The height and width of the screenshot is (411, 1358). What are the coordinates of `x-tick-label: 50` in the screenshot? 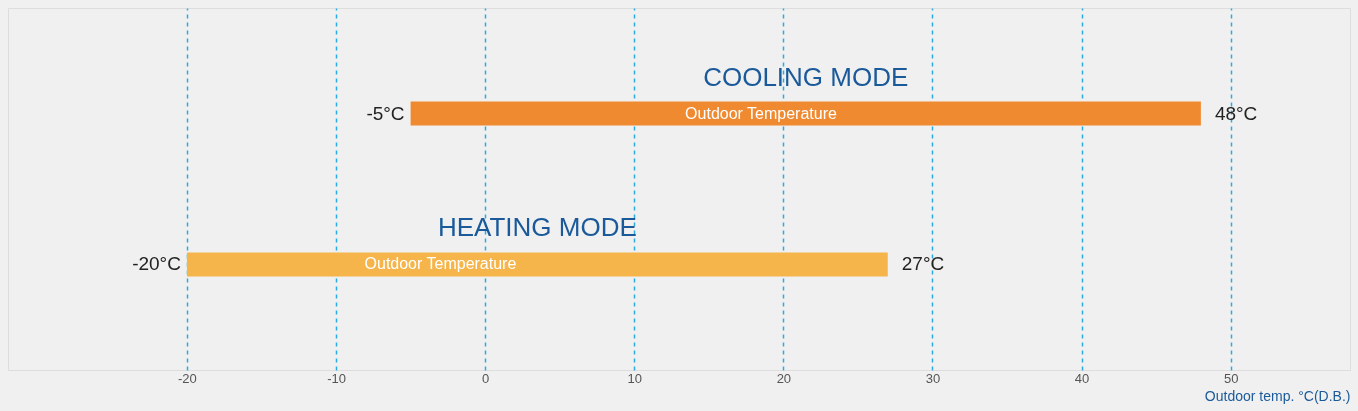 It's located at (1231, 378).